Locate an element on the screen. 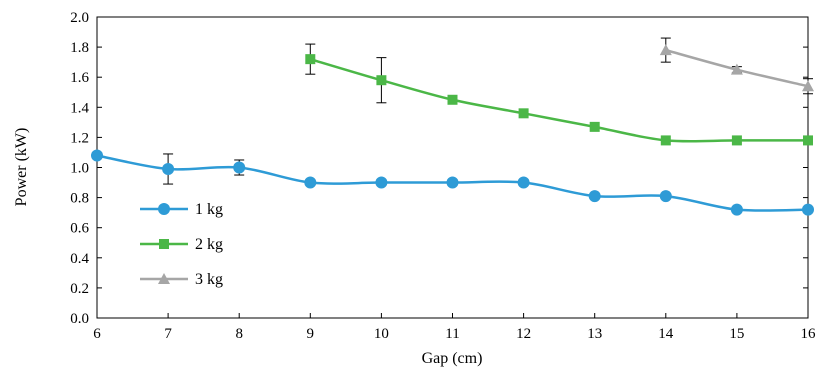 The width and height of the screenshot is (824, 372). x-tick-label: 14 is located at coordinates (666, 334).